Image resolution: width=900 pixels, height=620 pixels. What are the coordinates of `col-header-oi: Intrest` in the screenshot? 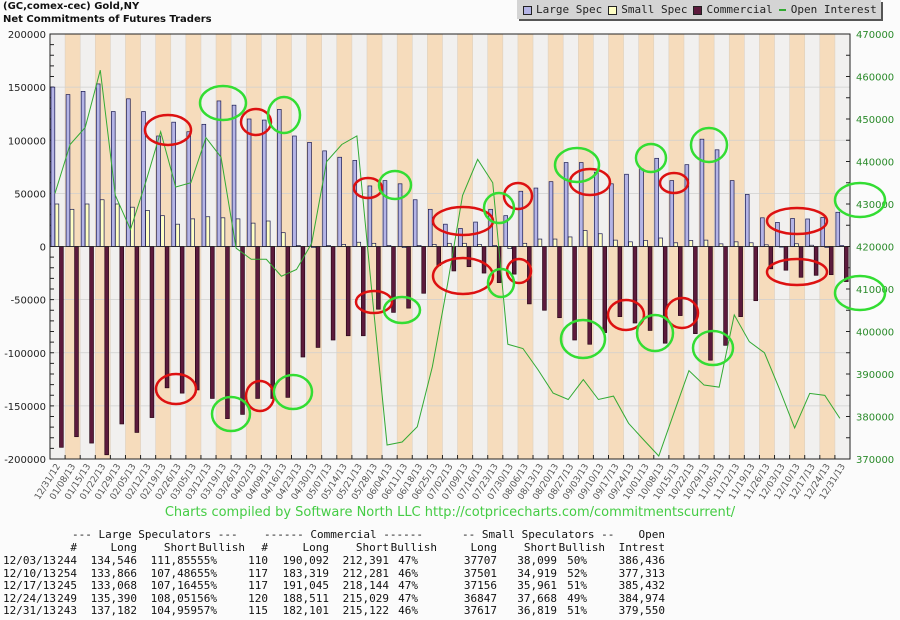 It's located at (641, 547).